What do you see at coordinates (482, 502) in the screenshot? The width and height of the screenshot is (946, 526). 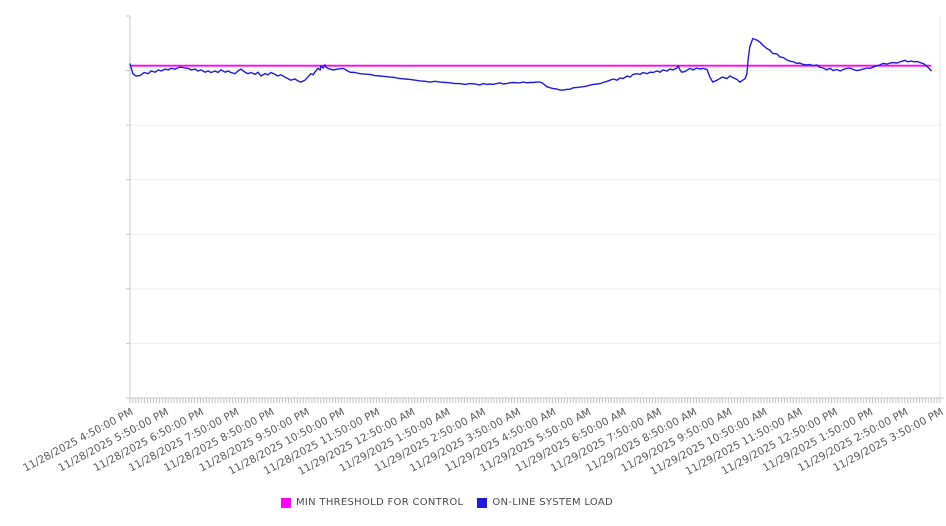 I see `legend-swatch-system-load` at bounding box center [482, 502].